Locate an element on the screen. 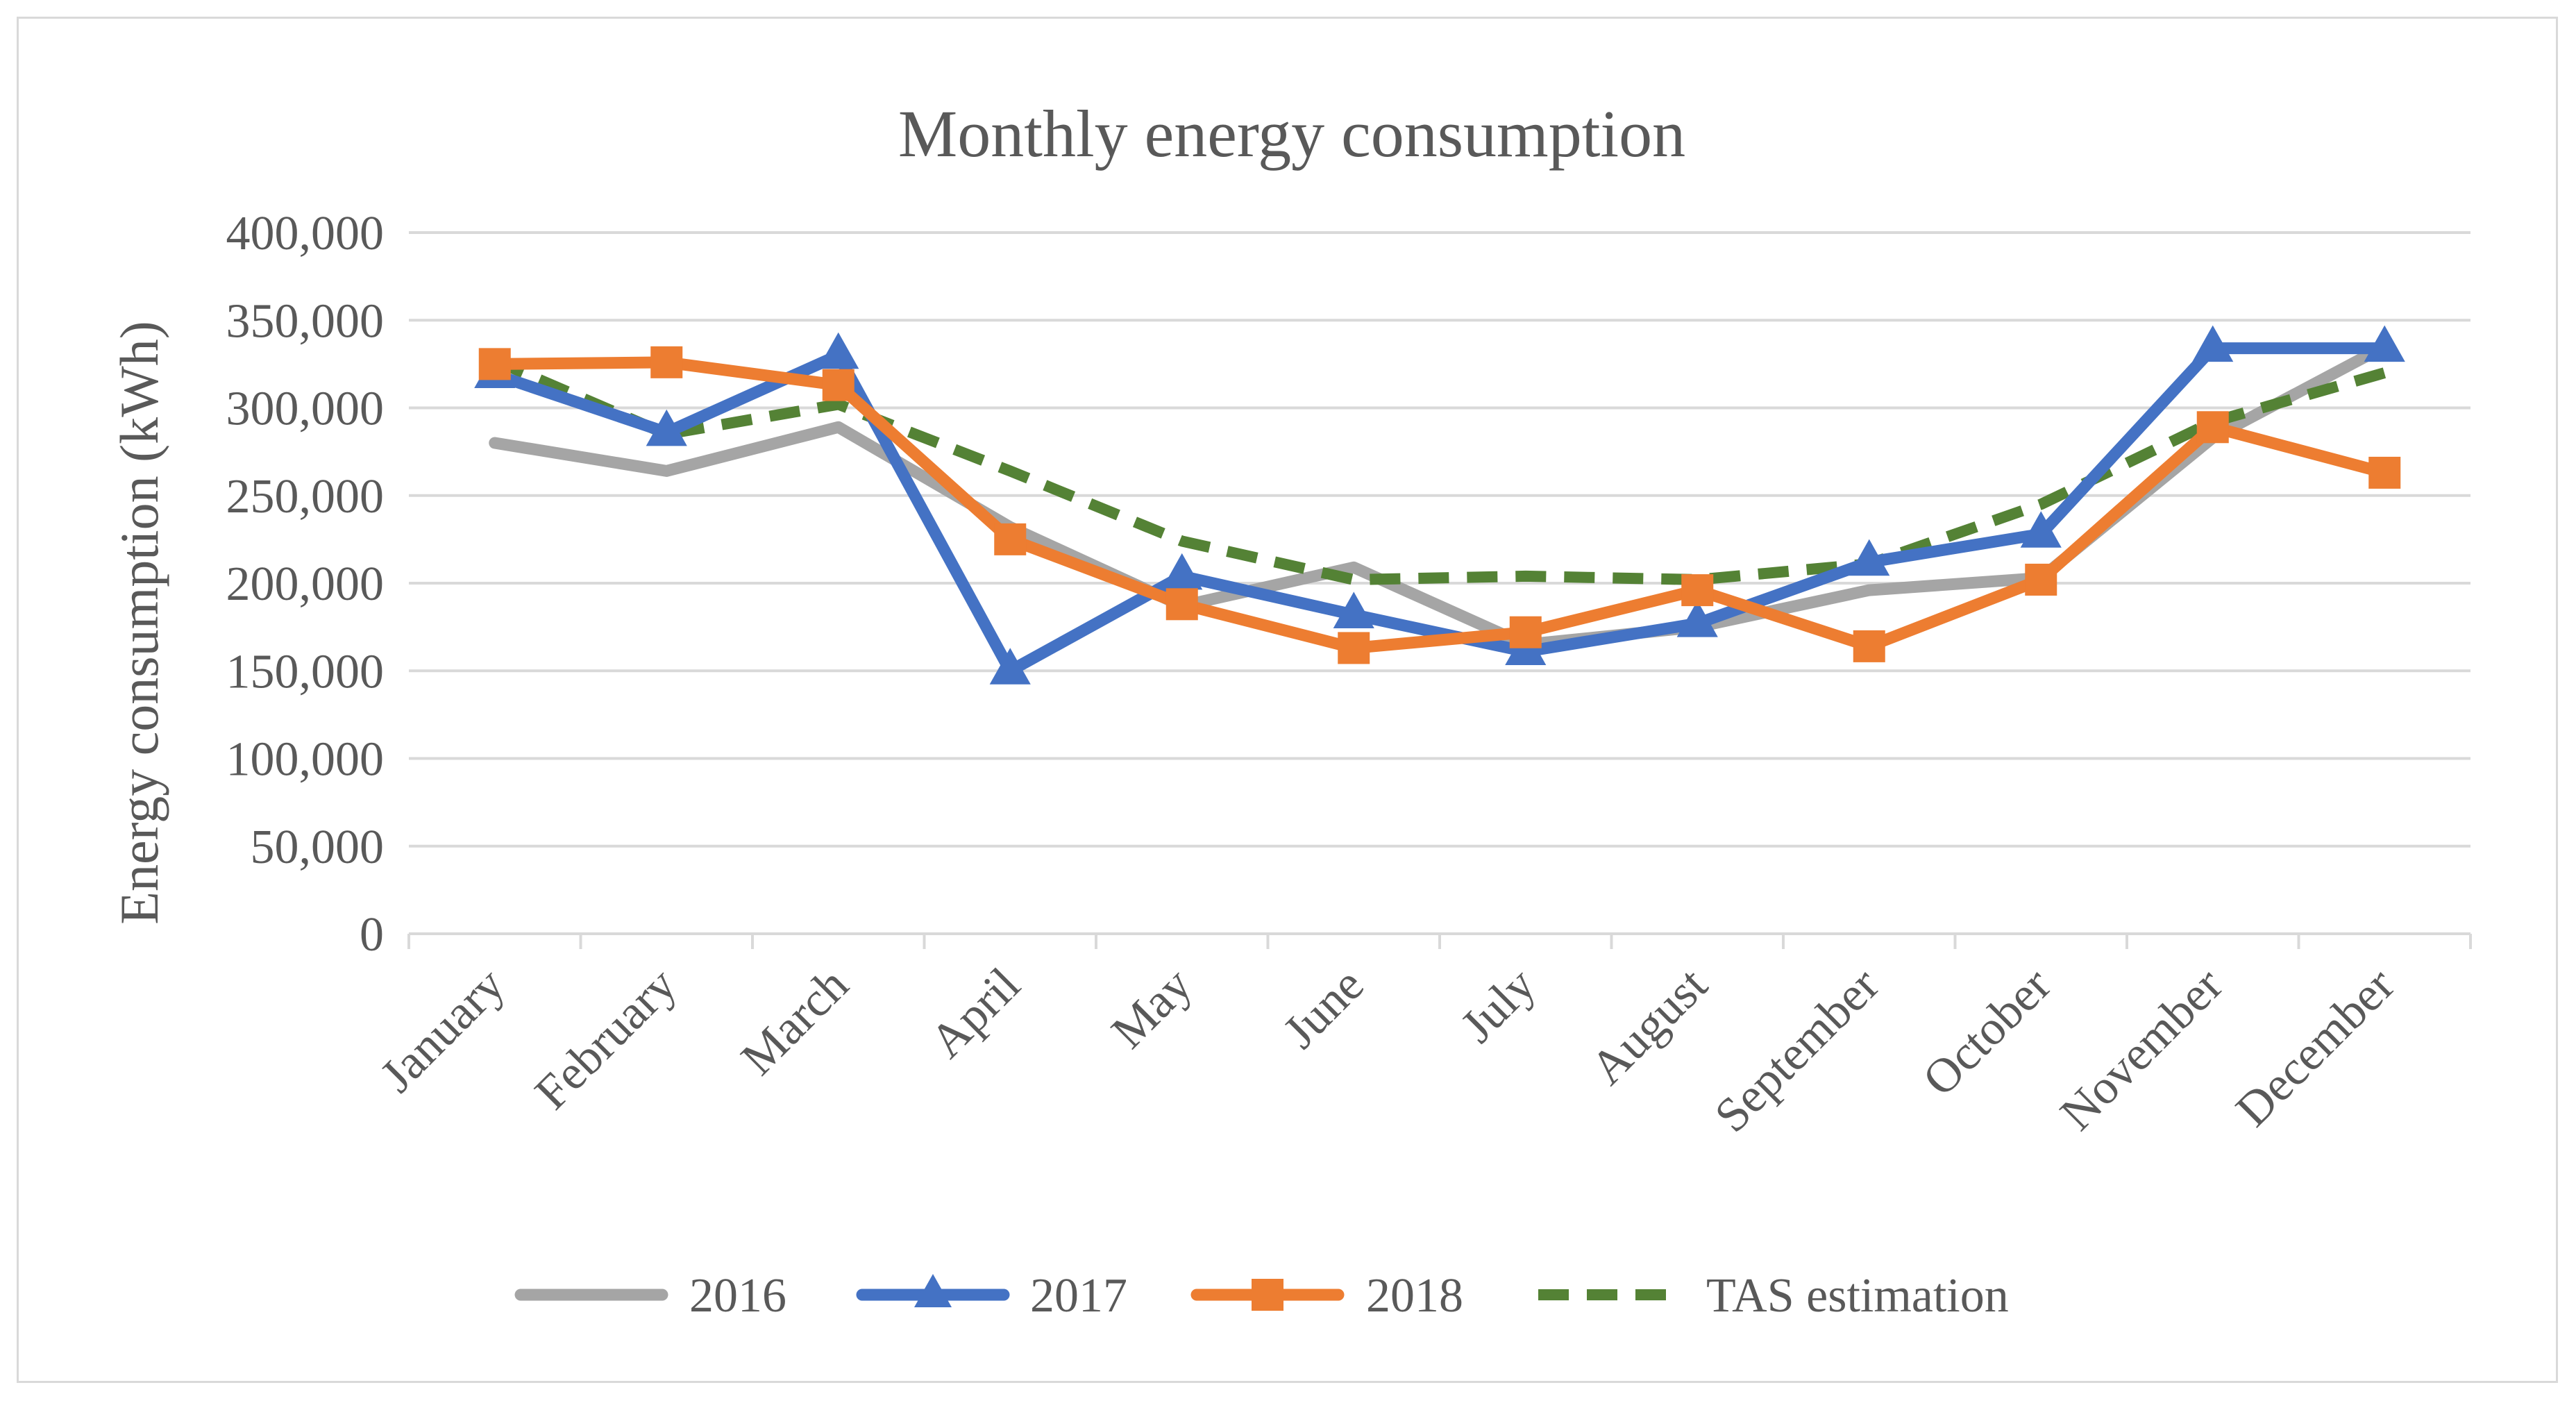  x-tick-label: December is located at coordinates (2315, 1047).